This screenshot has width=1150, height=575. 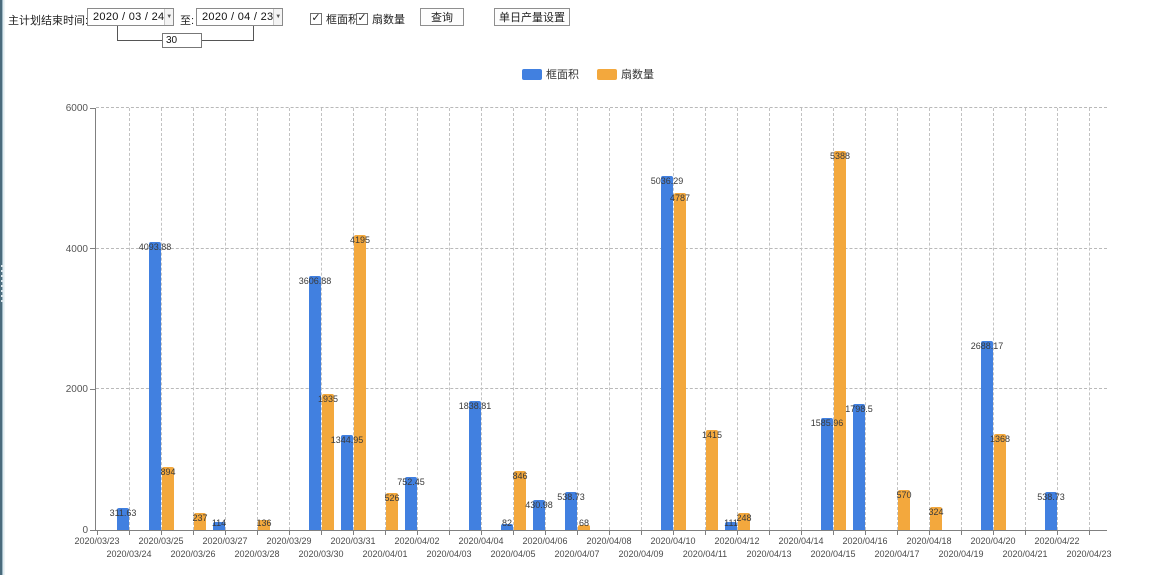 What do you see at coordinates (264, 523) in the screenshot?
I see `bar-value-label: 136` at bounding box center [264, 523].